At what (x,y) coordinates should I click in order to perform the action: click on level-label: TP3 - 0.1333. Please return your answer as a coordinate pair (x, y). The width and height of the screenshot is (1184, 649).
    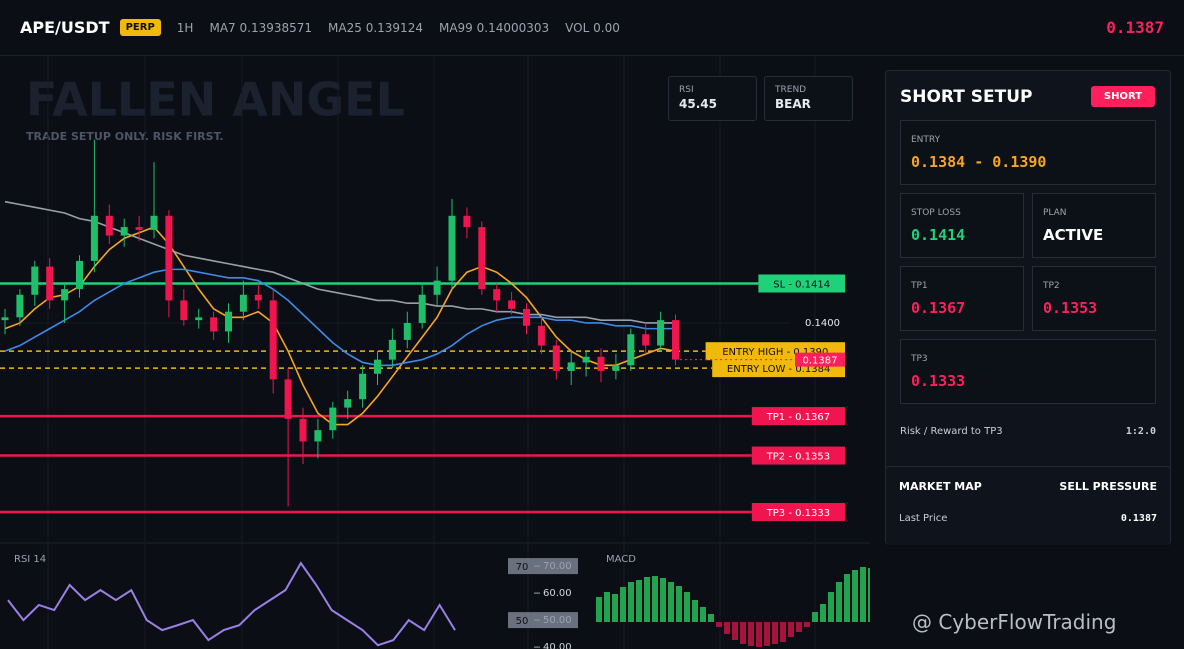
    Looking at the image, I should click on (798, 513).